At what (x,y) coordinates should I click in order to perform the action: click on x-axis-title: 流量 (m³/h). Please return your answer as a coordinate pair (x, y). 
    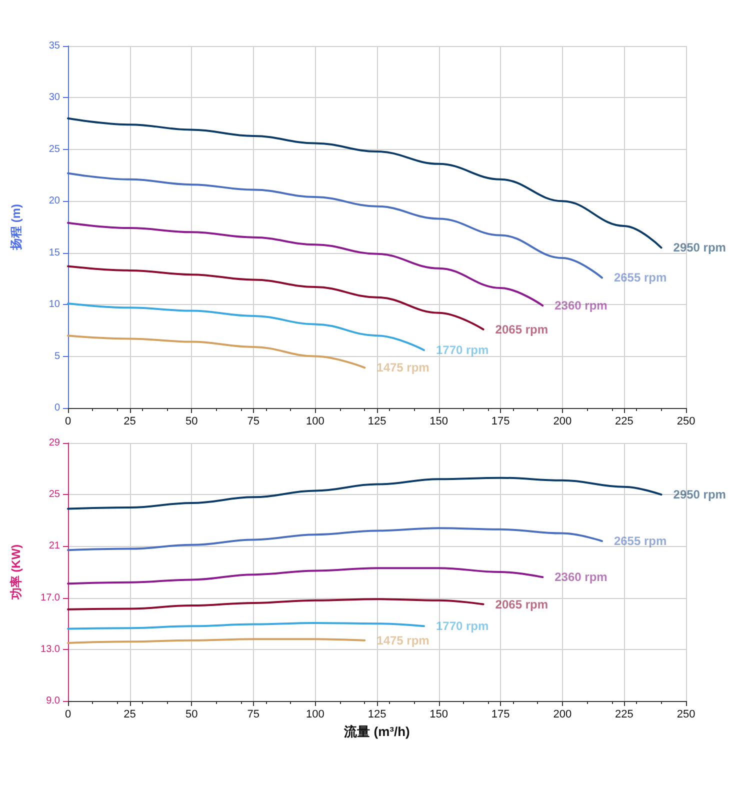
    Looking at the image, I should click on (376, 731).